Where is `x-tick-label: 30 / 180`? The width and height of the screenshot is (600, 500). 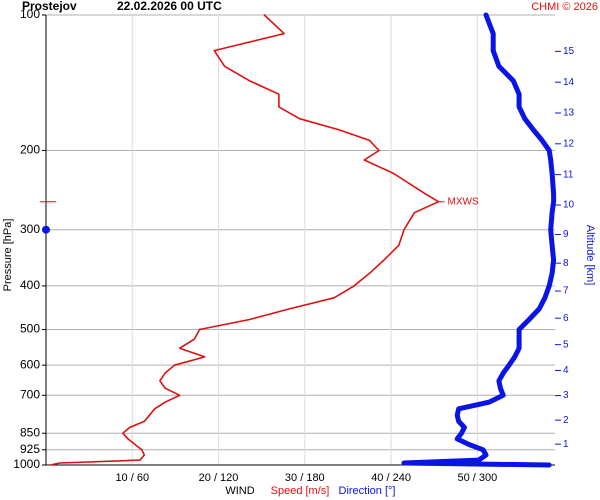
x-tick-label: 30 / 180 is located at coordinates (305, 478).